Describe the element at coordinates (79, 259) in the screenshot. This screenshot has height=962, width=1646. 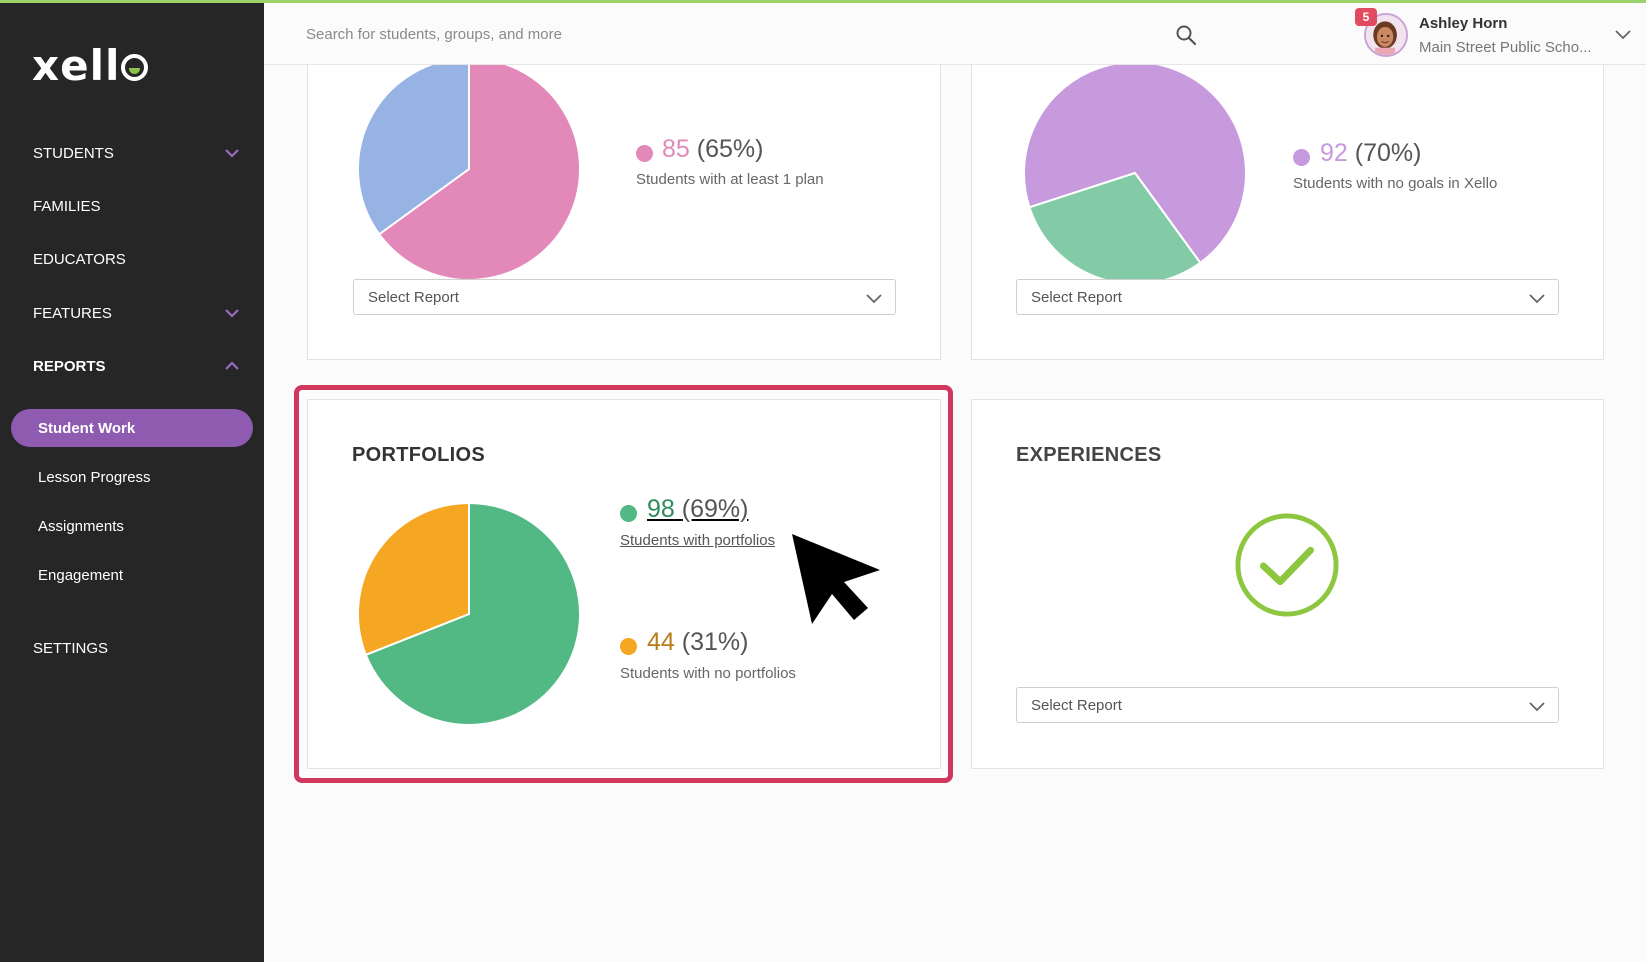
I see `sidebar-item-label: EDUCATORS` at that location.